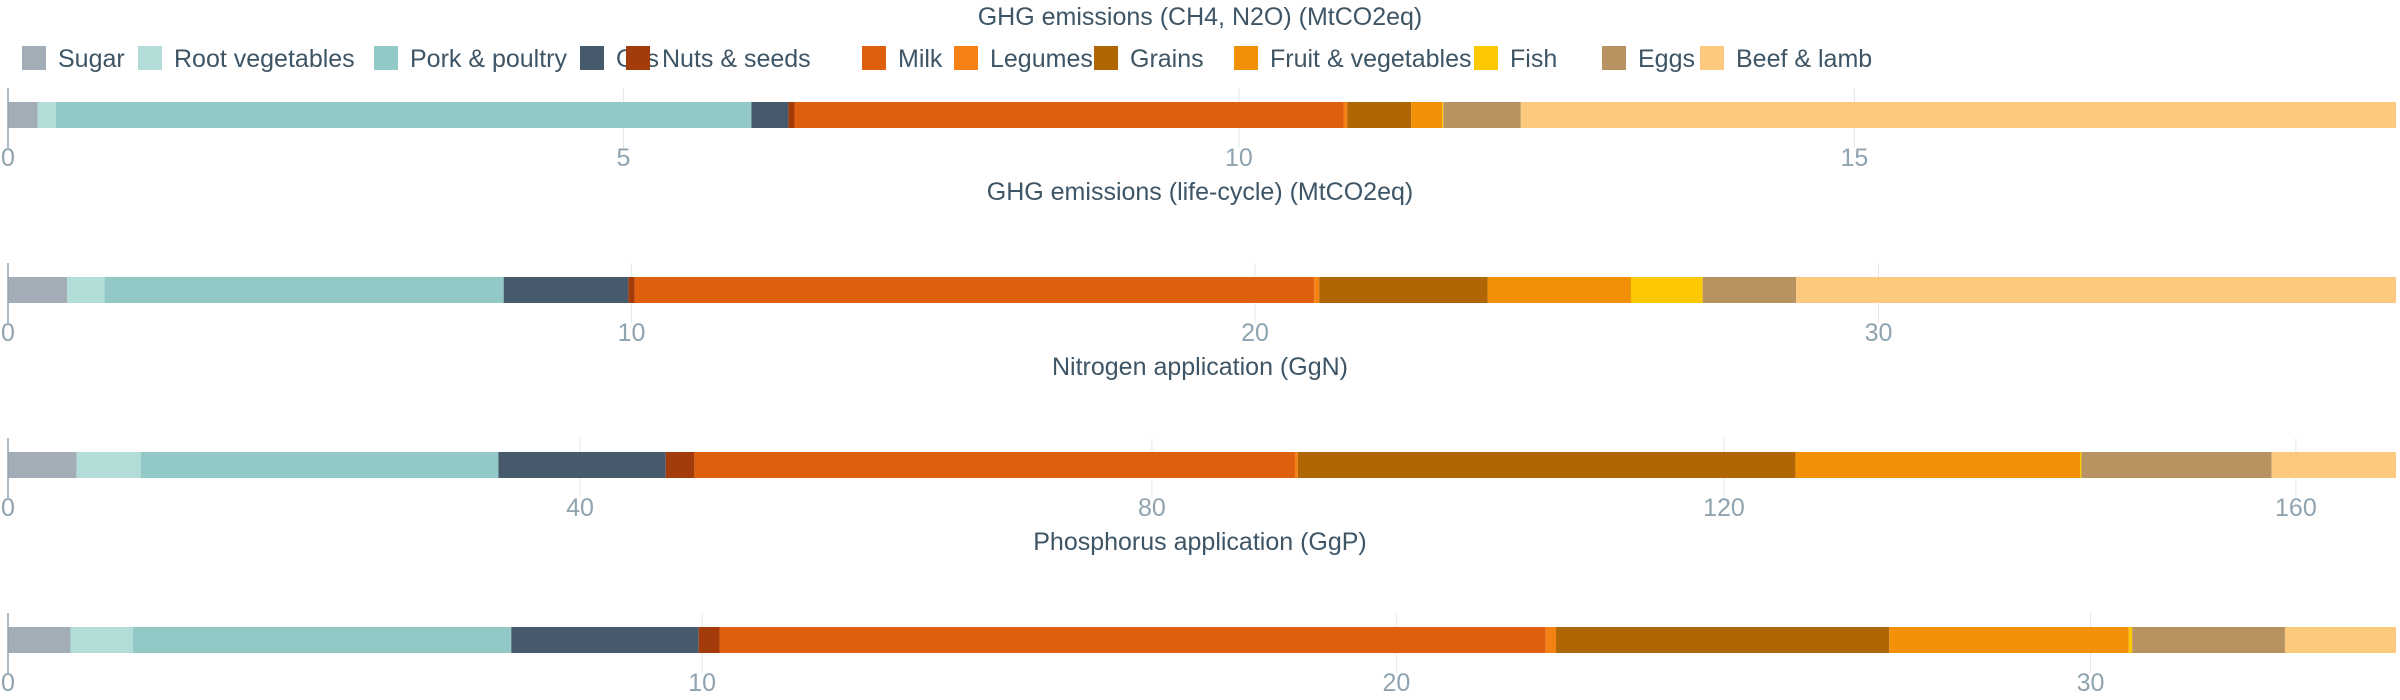 Image resolution: width=2400 pixels, height=700 pixels. What do you see at coordinates (1200, 367) in the screenshot?
I see `chart-title: Nitrogen application (GgN)` at bounding box center [1200, 367].